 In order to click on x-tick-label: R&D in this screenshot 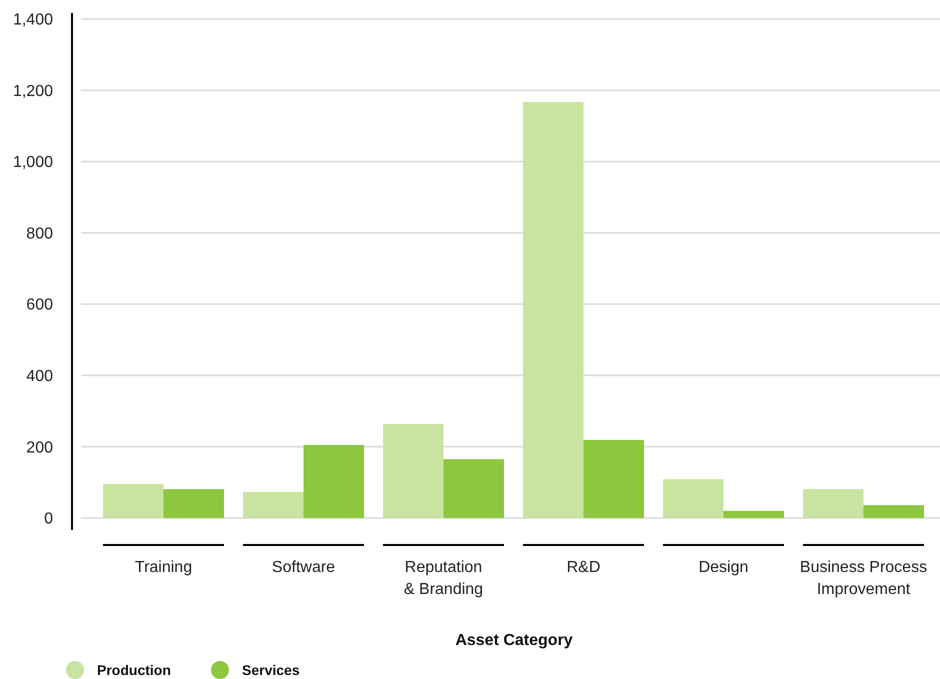, I will do `click(583, 567)`.